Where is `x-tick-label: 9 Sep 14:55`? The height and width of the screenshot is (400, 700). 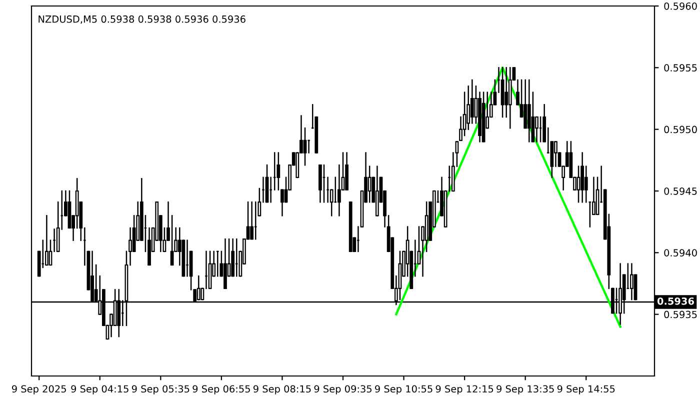
x-tick-label: 9 Sep 14:55 is located at coordinates (586, 389).